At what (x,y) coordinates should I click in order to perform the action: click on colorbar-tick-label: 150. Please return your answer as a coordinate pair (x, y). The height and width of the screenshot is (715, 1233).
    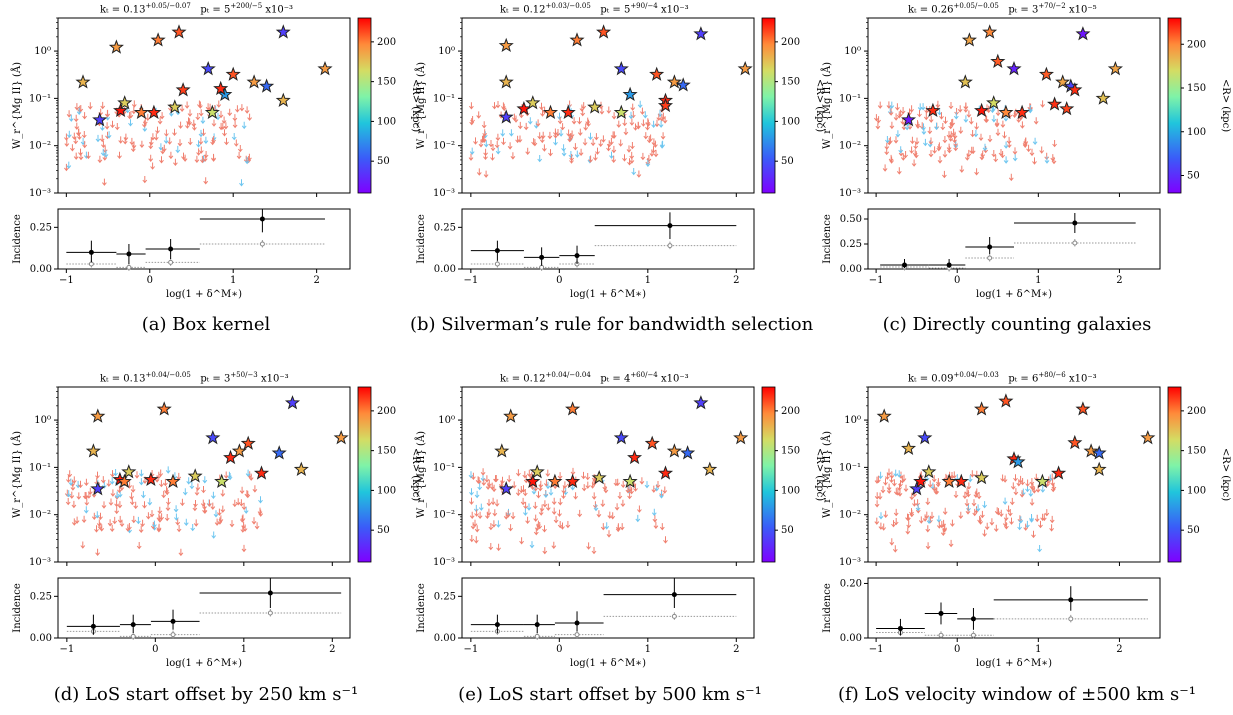
    Looking at the image, I should click on (386, 451).